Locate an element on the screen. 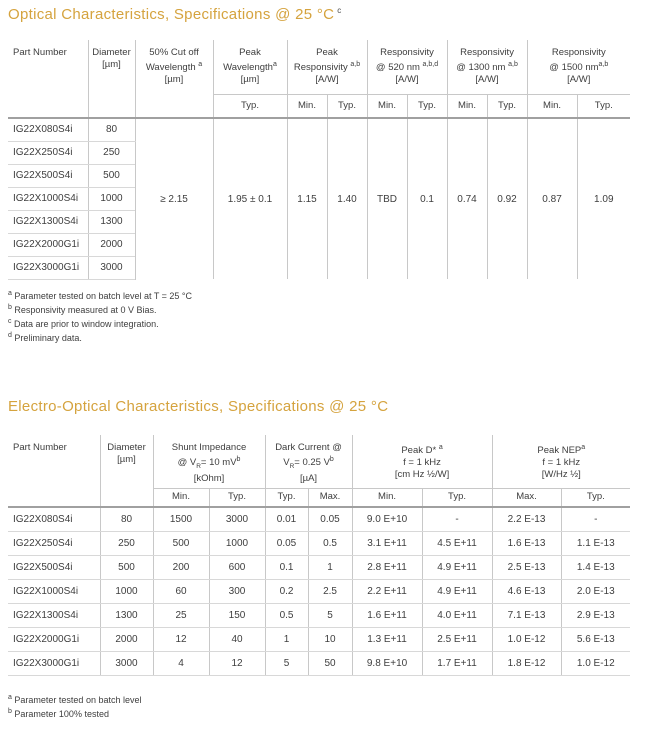  value-cell: 40 is located at coordinates (237, 639).